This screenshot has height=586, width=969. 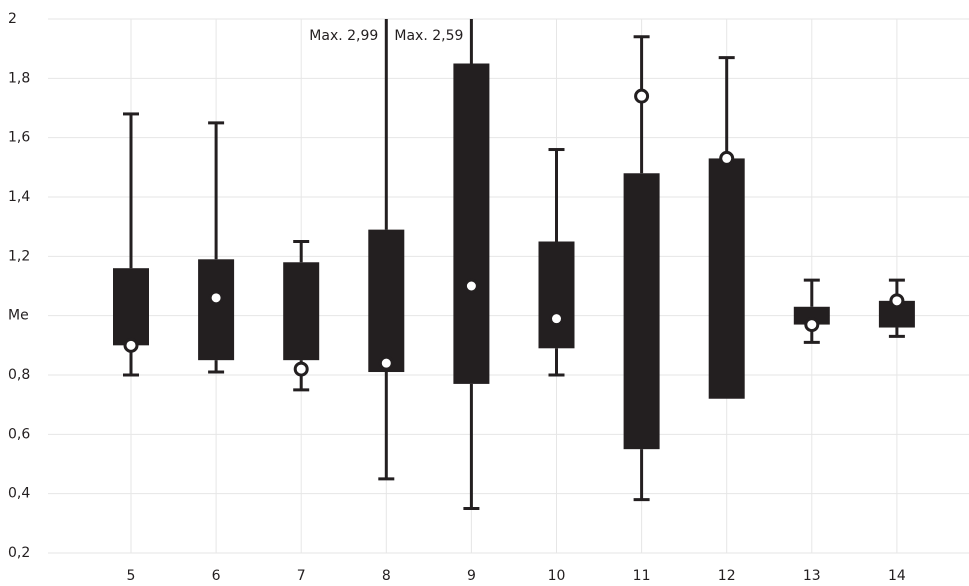 I want to click on x-tick-label: 9, so click(x=471, y=576).